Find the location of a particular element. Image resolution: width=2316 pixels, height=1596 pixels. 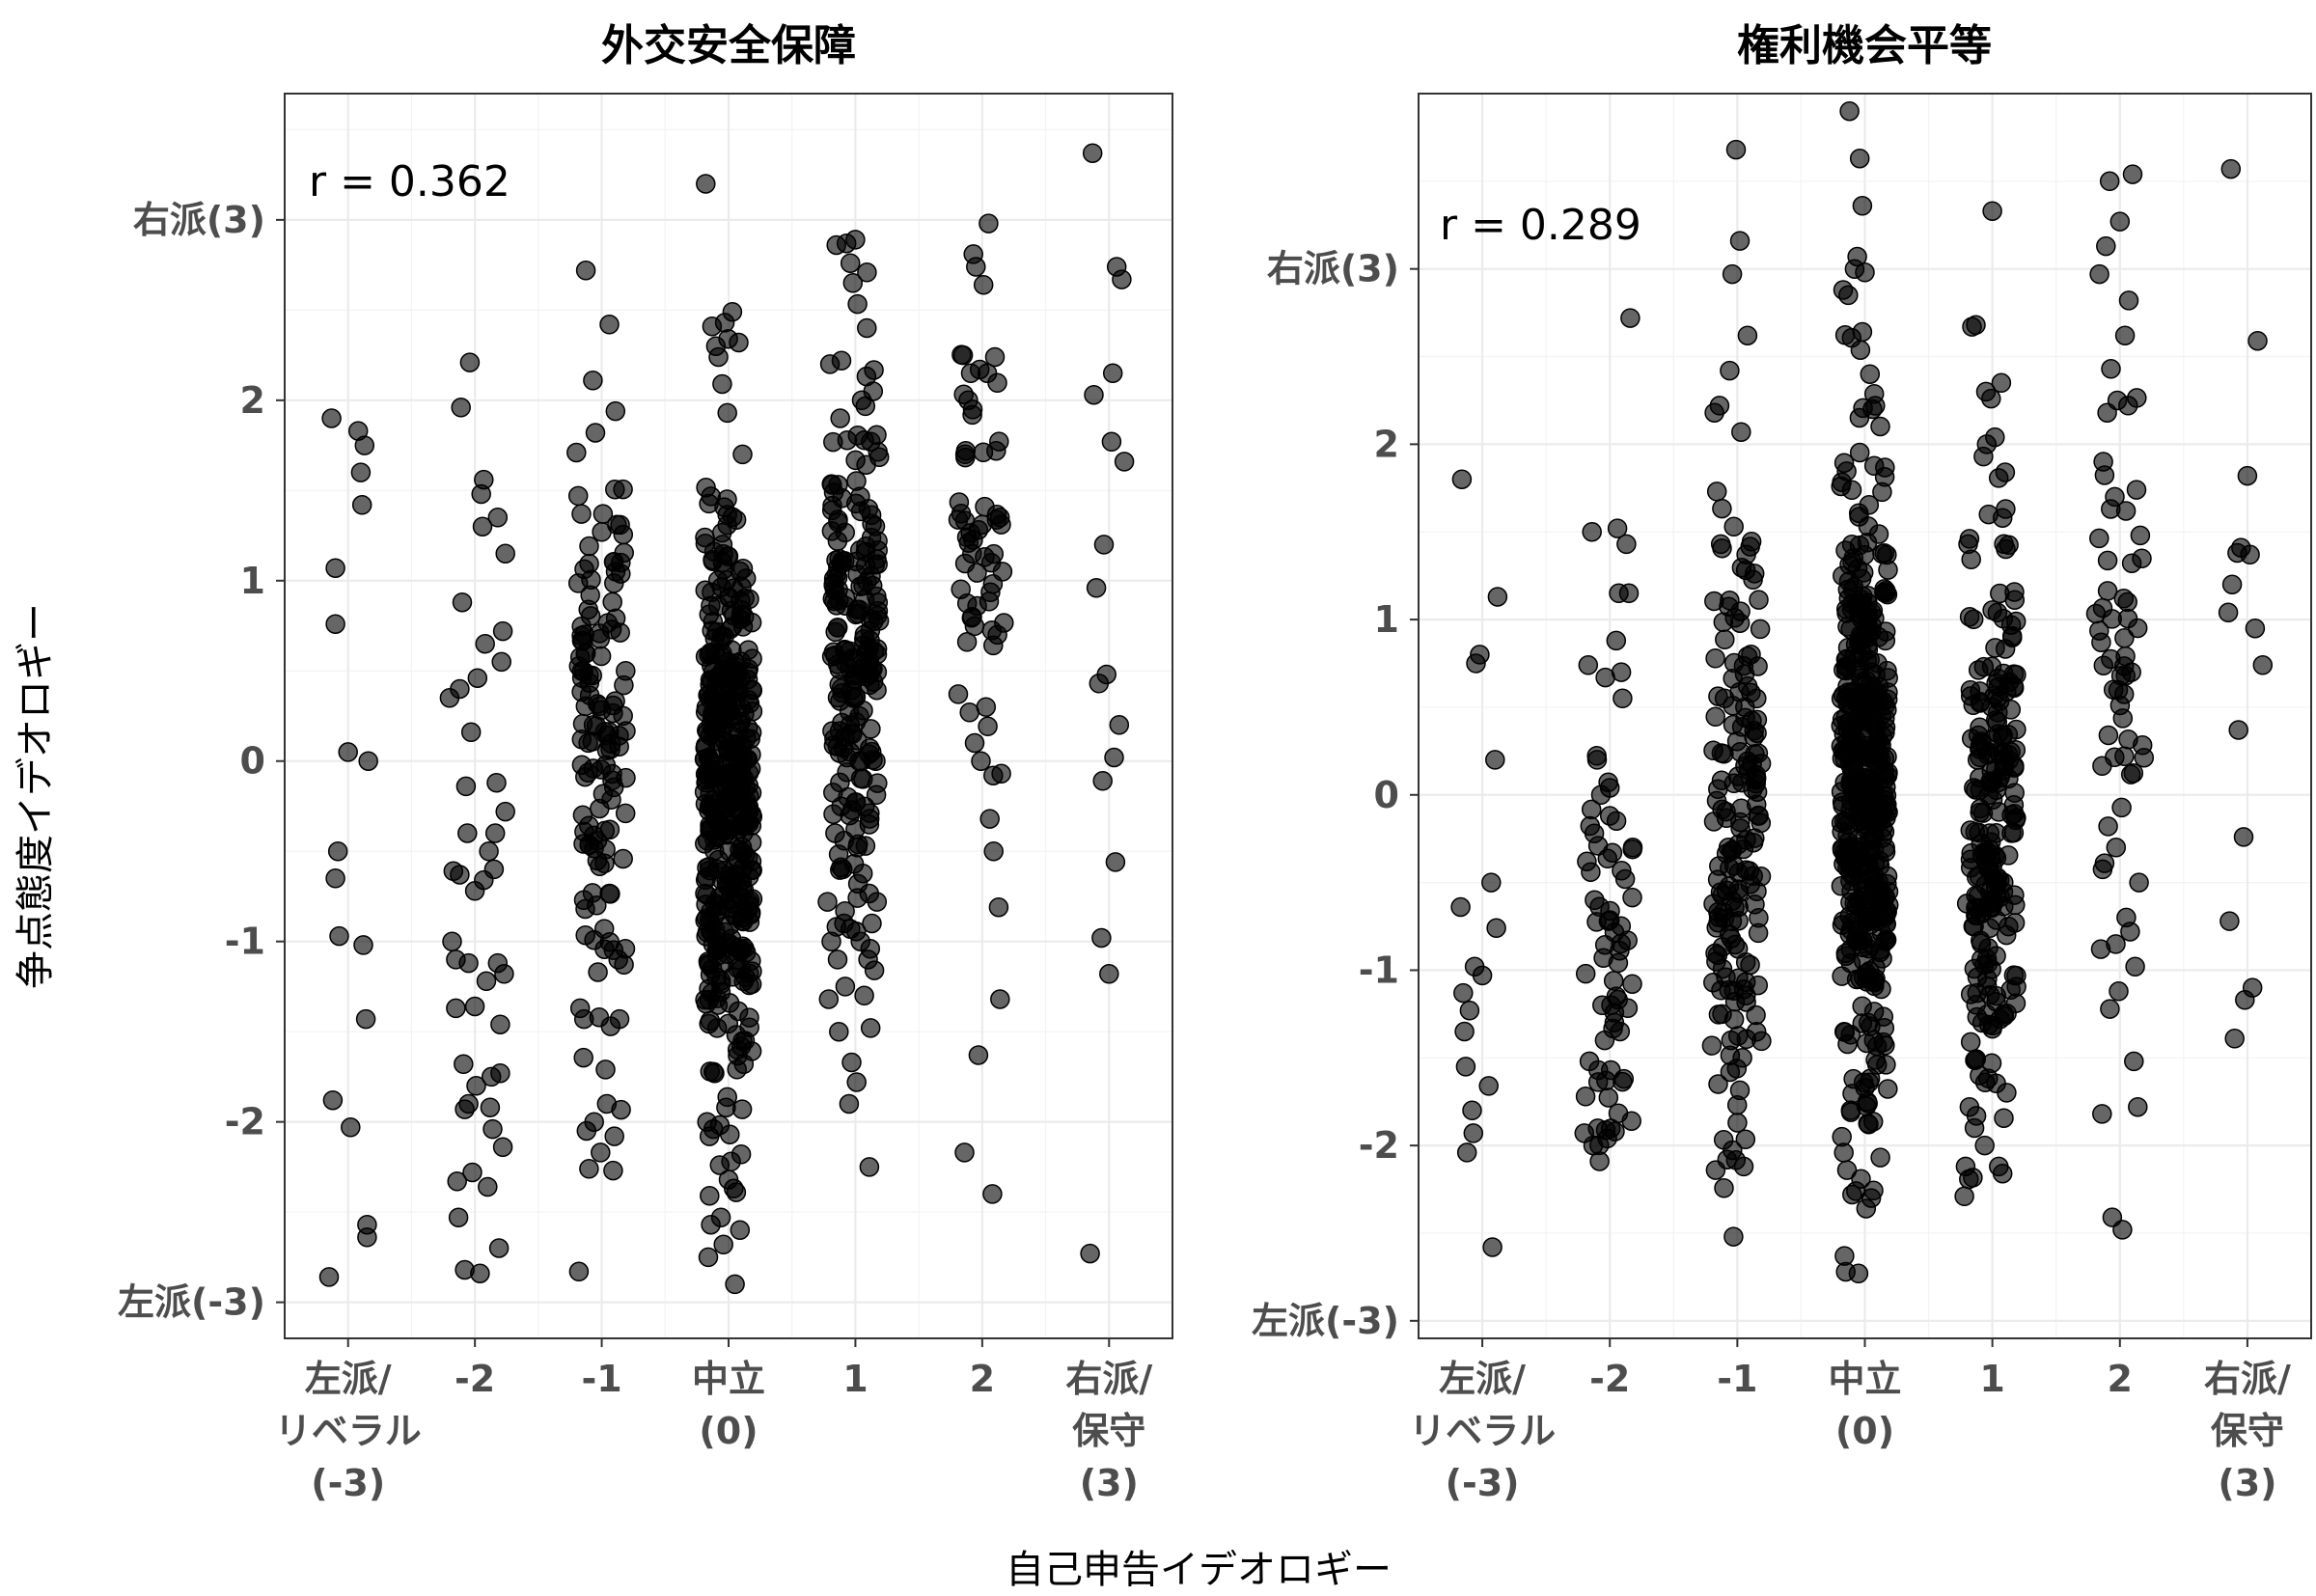

y-tick-label: -2 is located at coordinates (1379, 1146).